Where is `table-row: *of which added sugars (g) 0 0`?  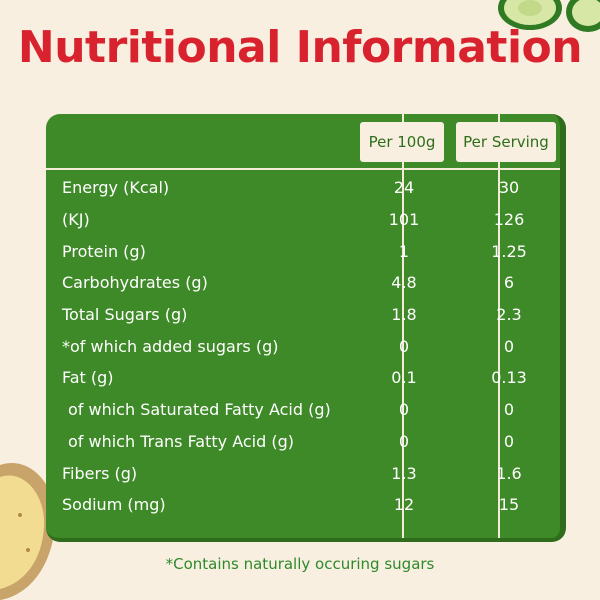 table-row: *of which added sugars (g) 0 0 is located at coordinates (303, 346).